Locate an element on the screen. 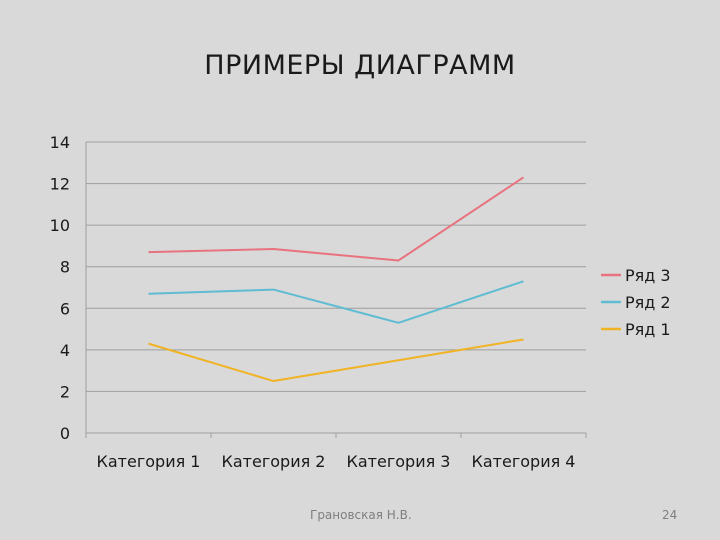 The width and height of the screenshot is (720, 540). y-tick-label: 8 is located at coordinates (65, 267).